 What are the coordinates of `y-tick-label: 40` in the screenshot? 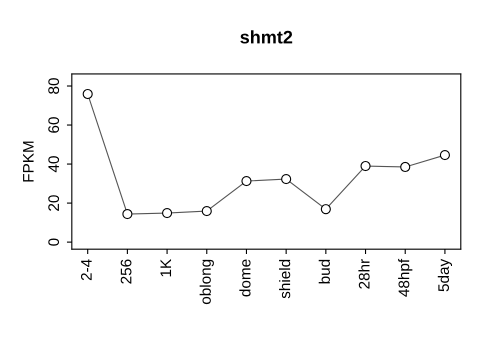 It's located at (54, 164).